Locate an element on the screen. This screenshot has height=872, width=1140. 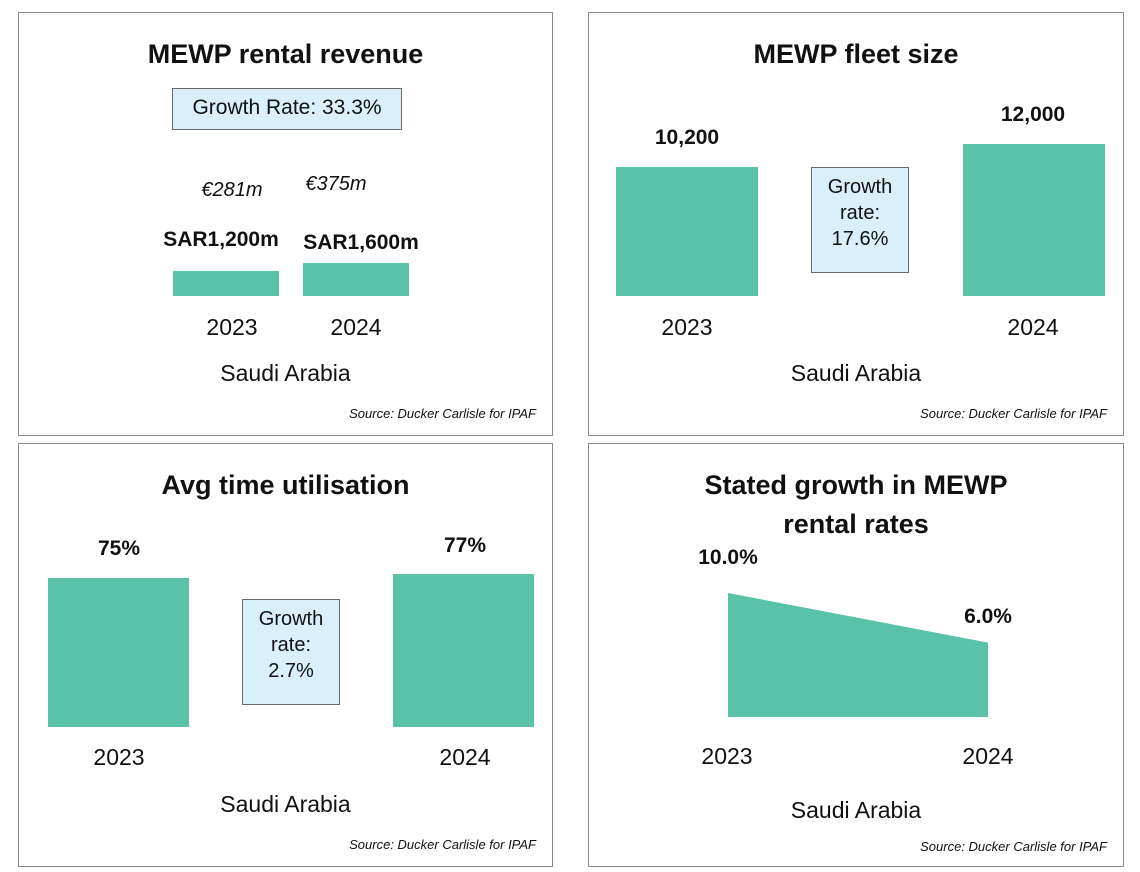
value-label-2024: 6.0% is located at coordinates (988, 616).